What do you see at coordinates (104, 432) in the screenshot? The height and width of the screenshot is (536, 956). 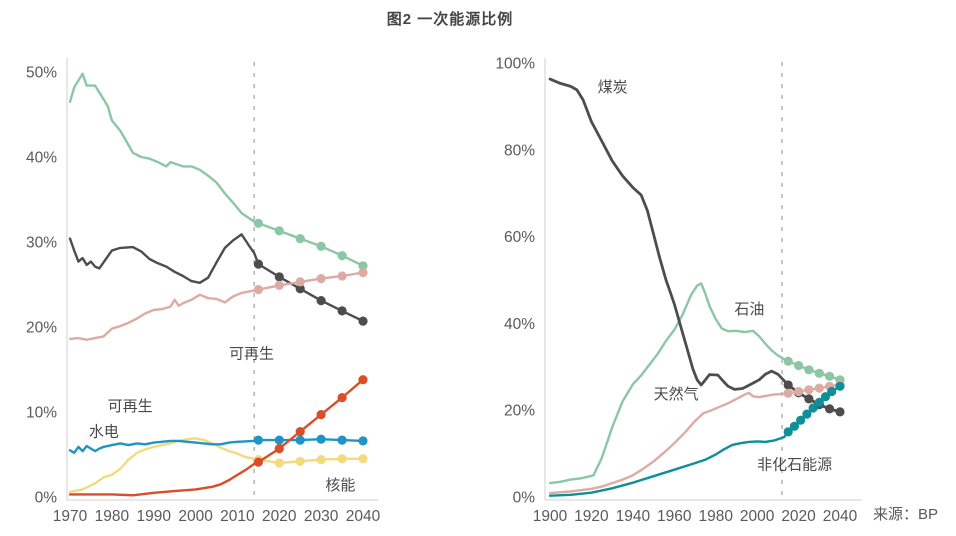 I see `line-label: 水电` at bounding box center [104, 432].